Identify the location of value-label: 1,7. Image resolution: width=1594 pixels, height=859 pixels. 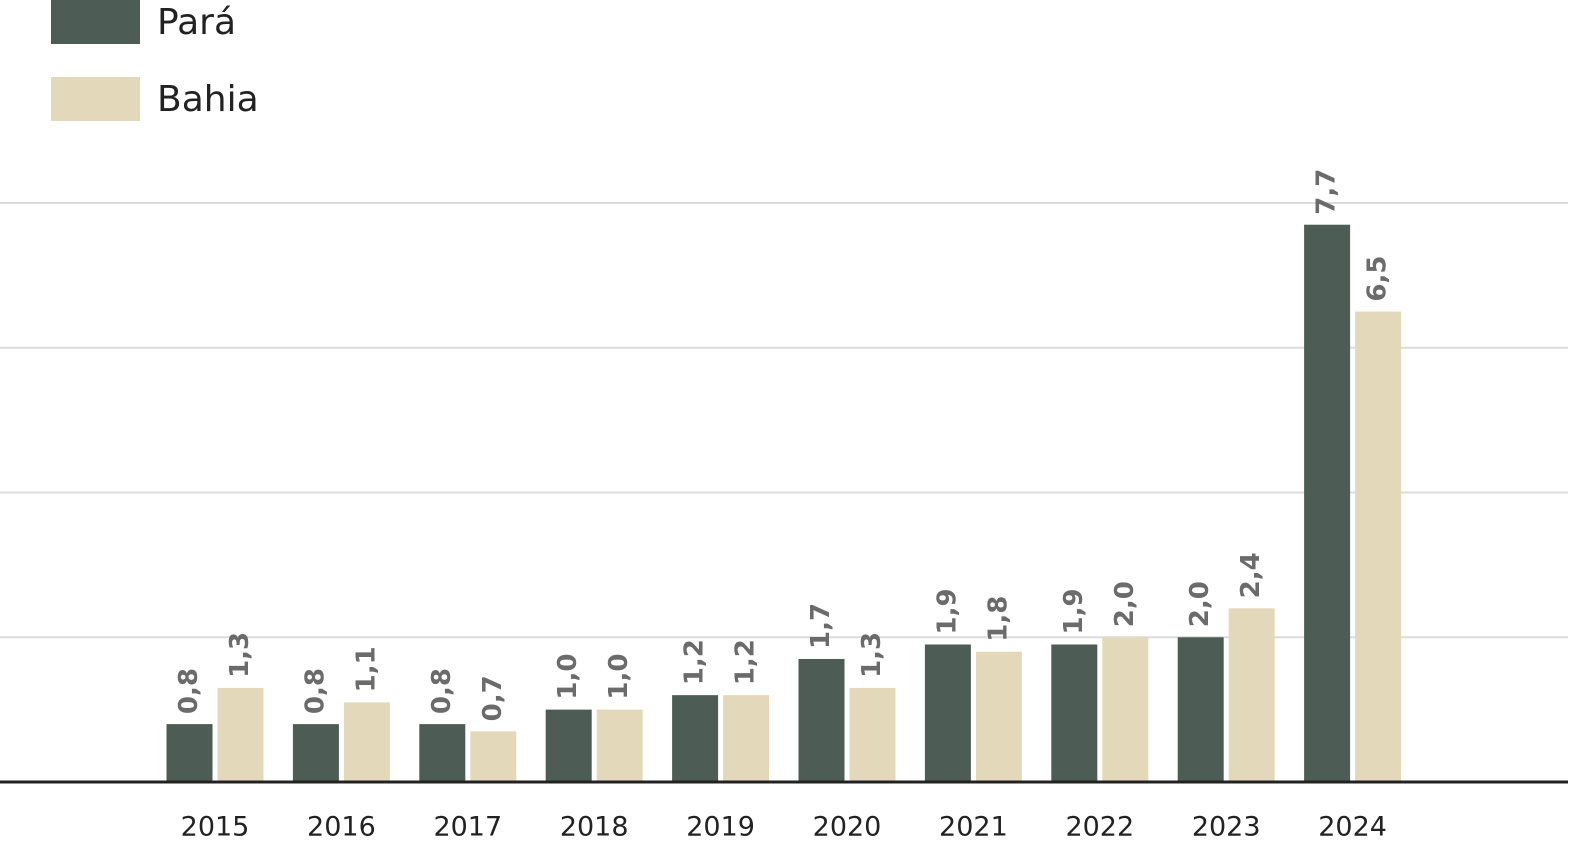
(821, 626).